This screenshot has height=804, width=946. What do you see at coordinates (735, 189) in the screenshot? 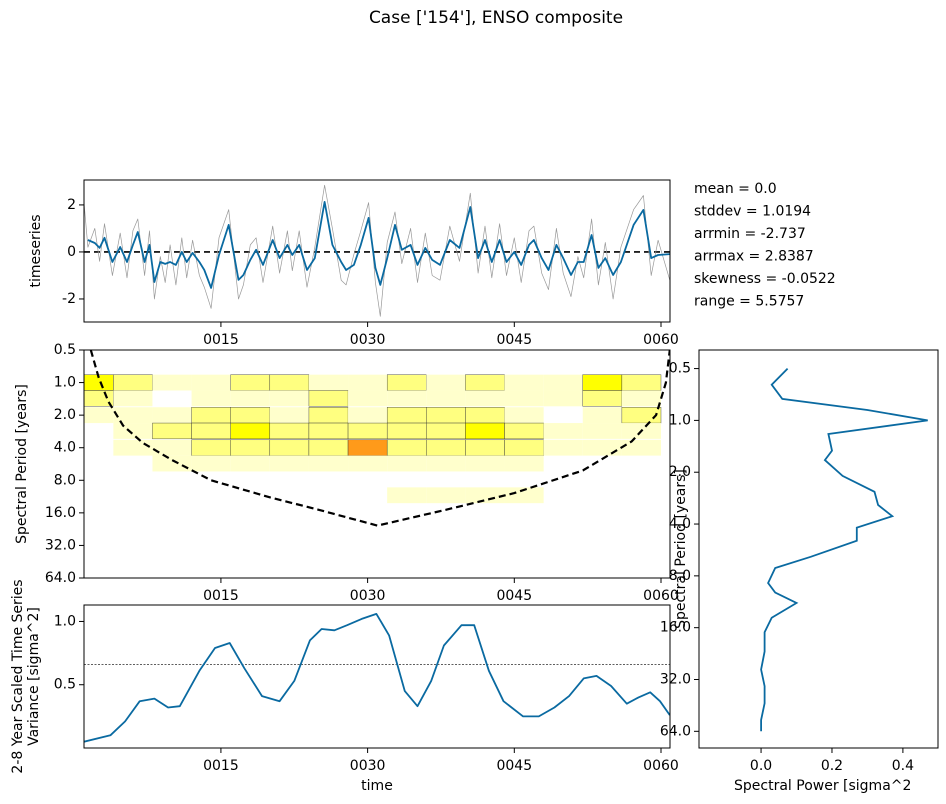
I see `stat-annotation: mean = 0.0` at bounding box center [735, 189].